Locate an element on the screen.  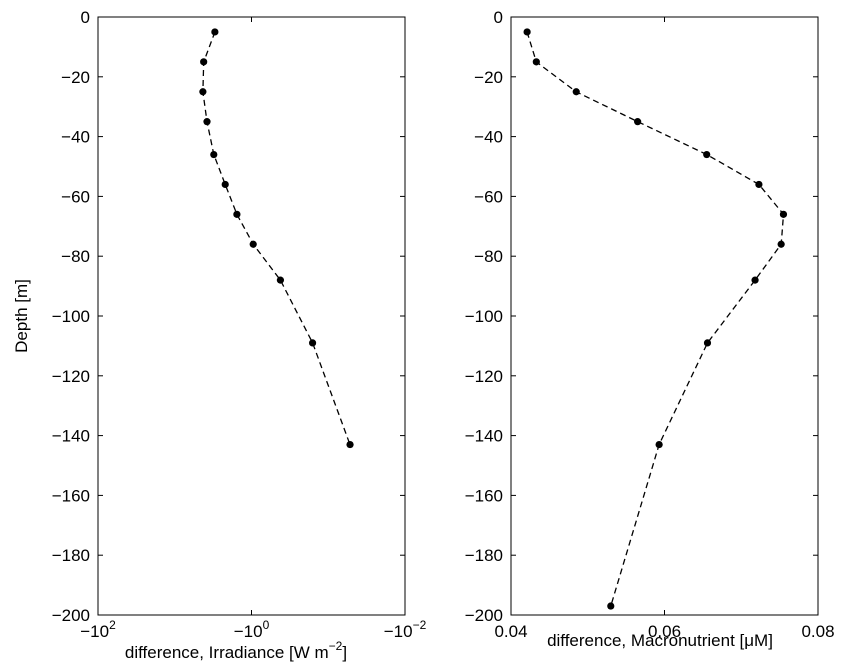
macronutrient-y-tick-label: −160 is located at coordinates (484, 495).